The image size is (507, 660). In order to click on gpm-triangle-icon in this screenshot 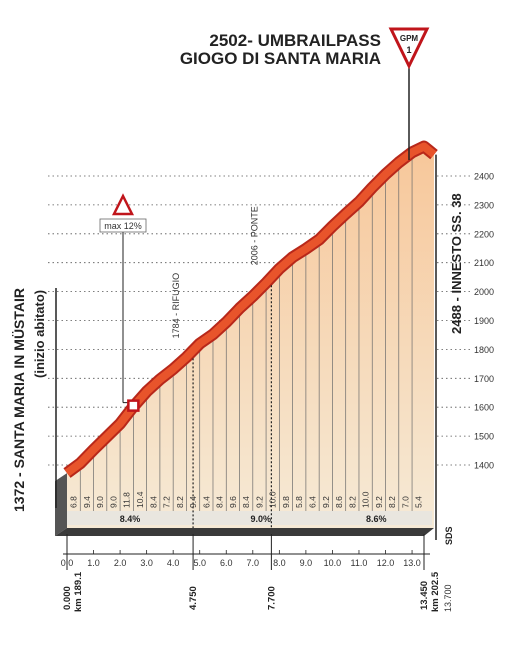, I will do `click(409, 48)`.